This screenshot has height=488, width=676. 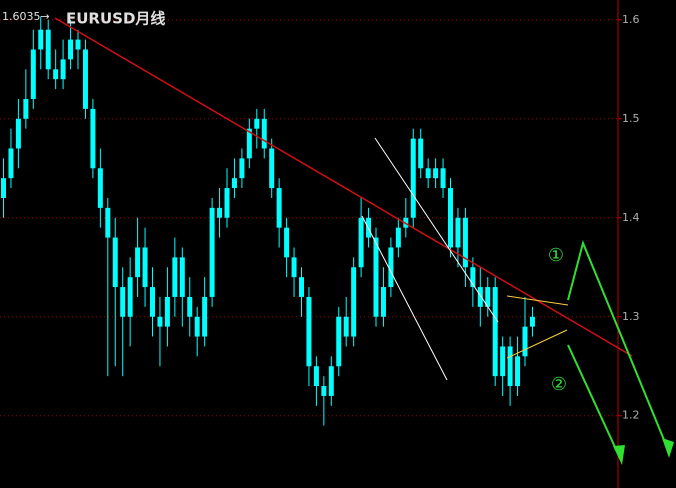 What do you see at coordinates (631, 217) in the screenshot?
I see `y-tick-label: 1.4` at bounding box center [631, 217].